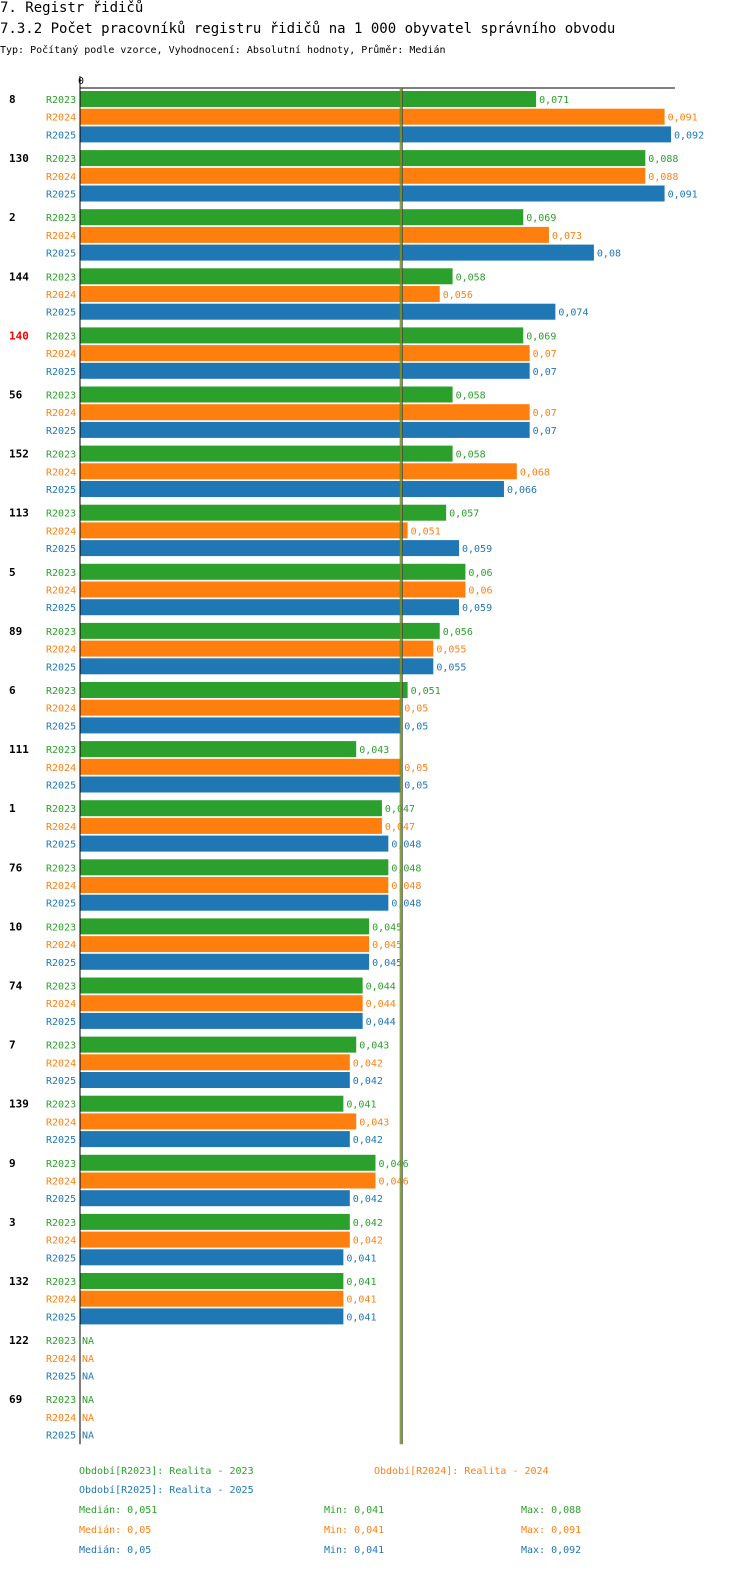  What do you see at coordinates (12, 690) in the screenshot?
I see `category-label: 6` at bounding box center [12, 690].